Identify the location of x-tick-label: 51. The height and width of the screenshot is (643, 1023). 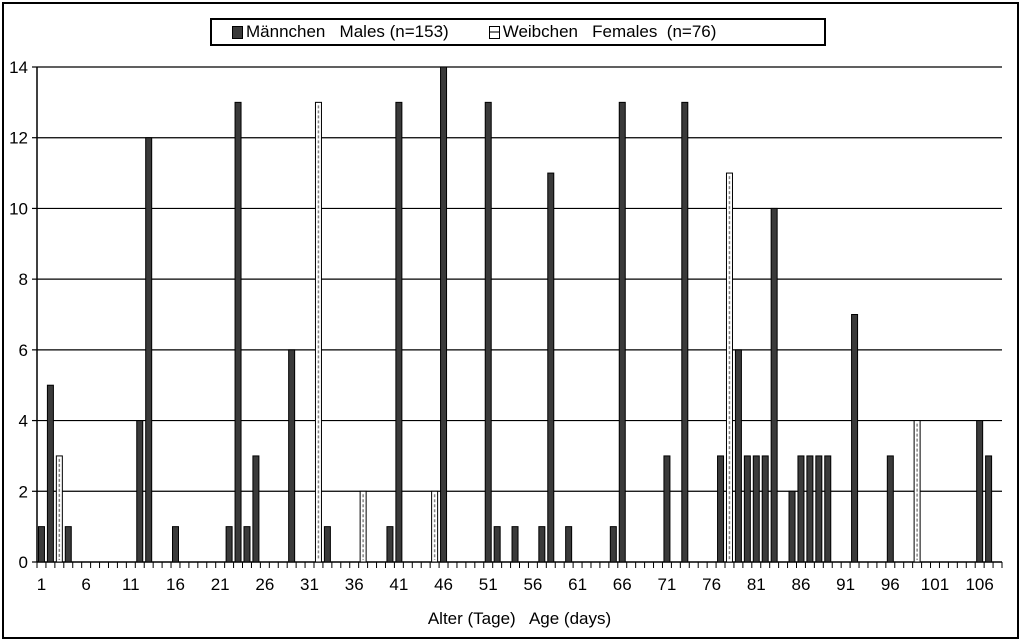
(488, 584).